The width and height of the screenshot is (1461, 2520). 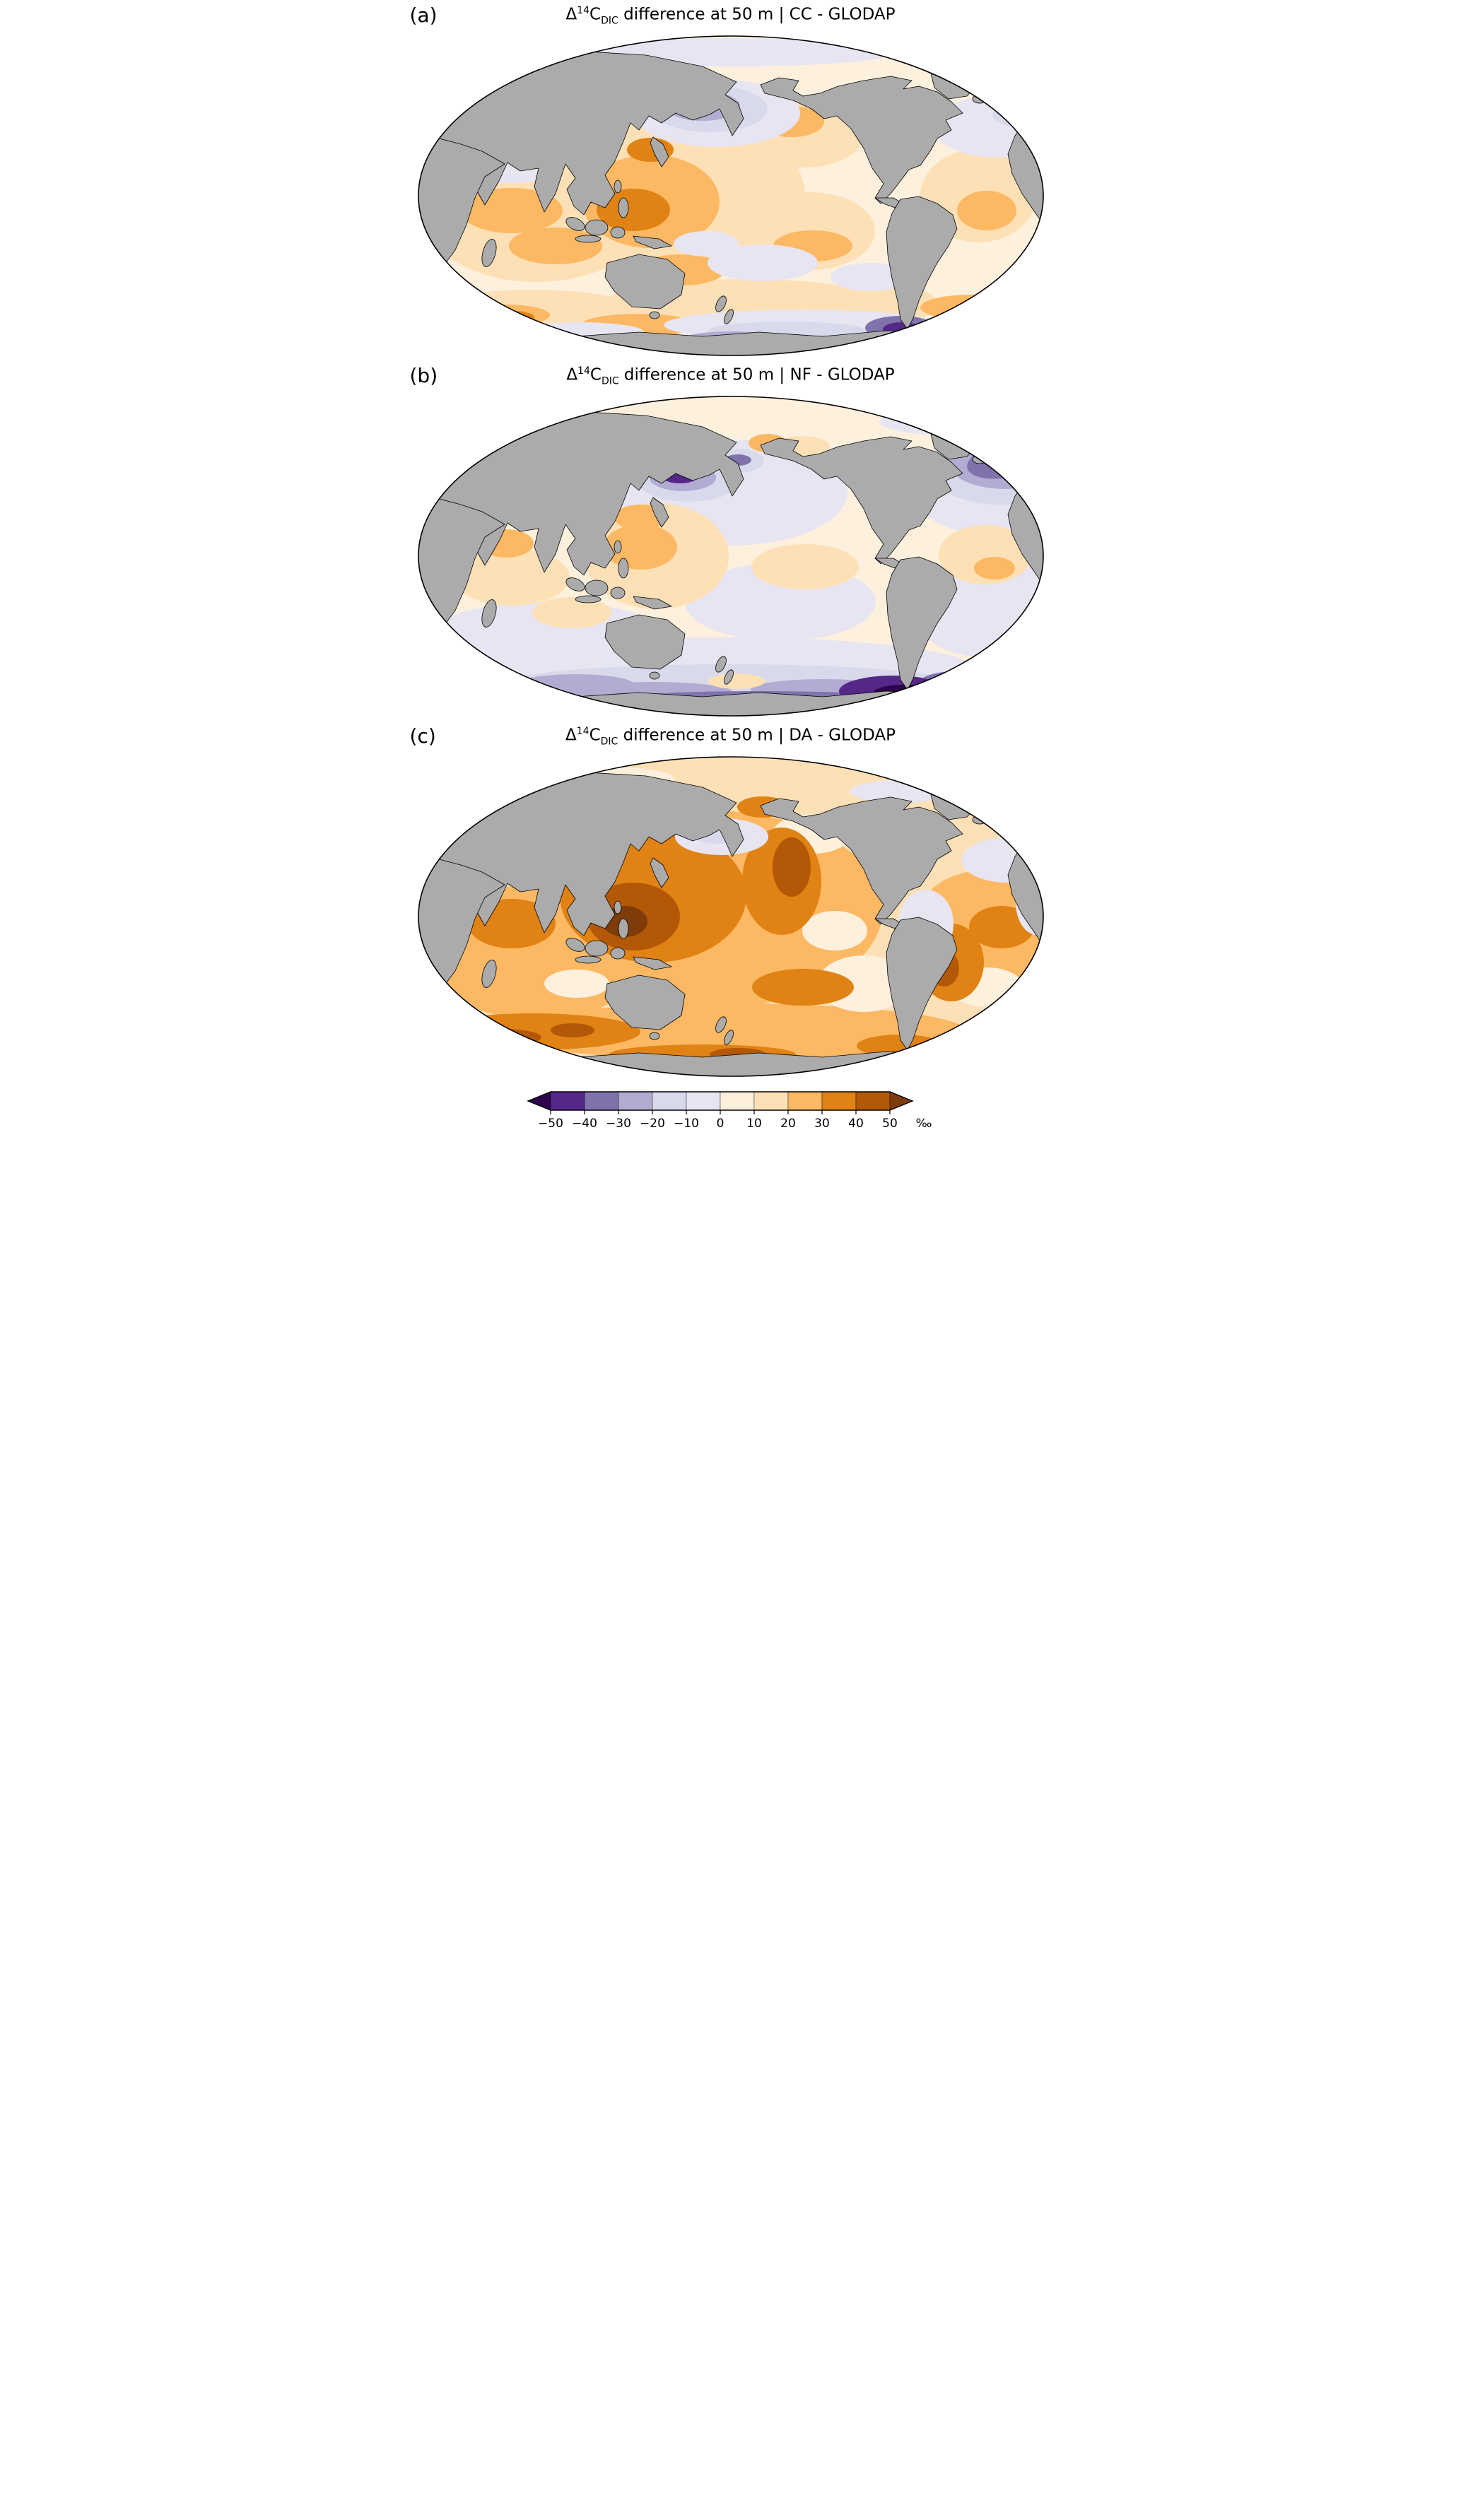 I want to click on colorbar-tick-label: 30, so click(x=822, y=1124).